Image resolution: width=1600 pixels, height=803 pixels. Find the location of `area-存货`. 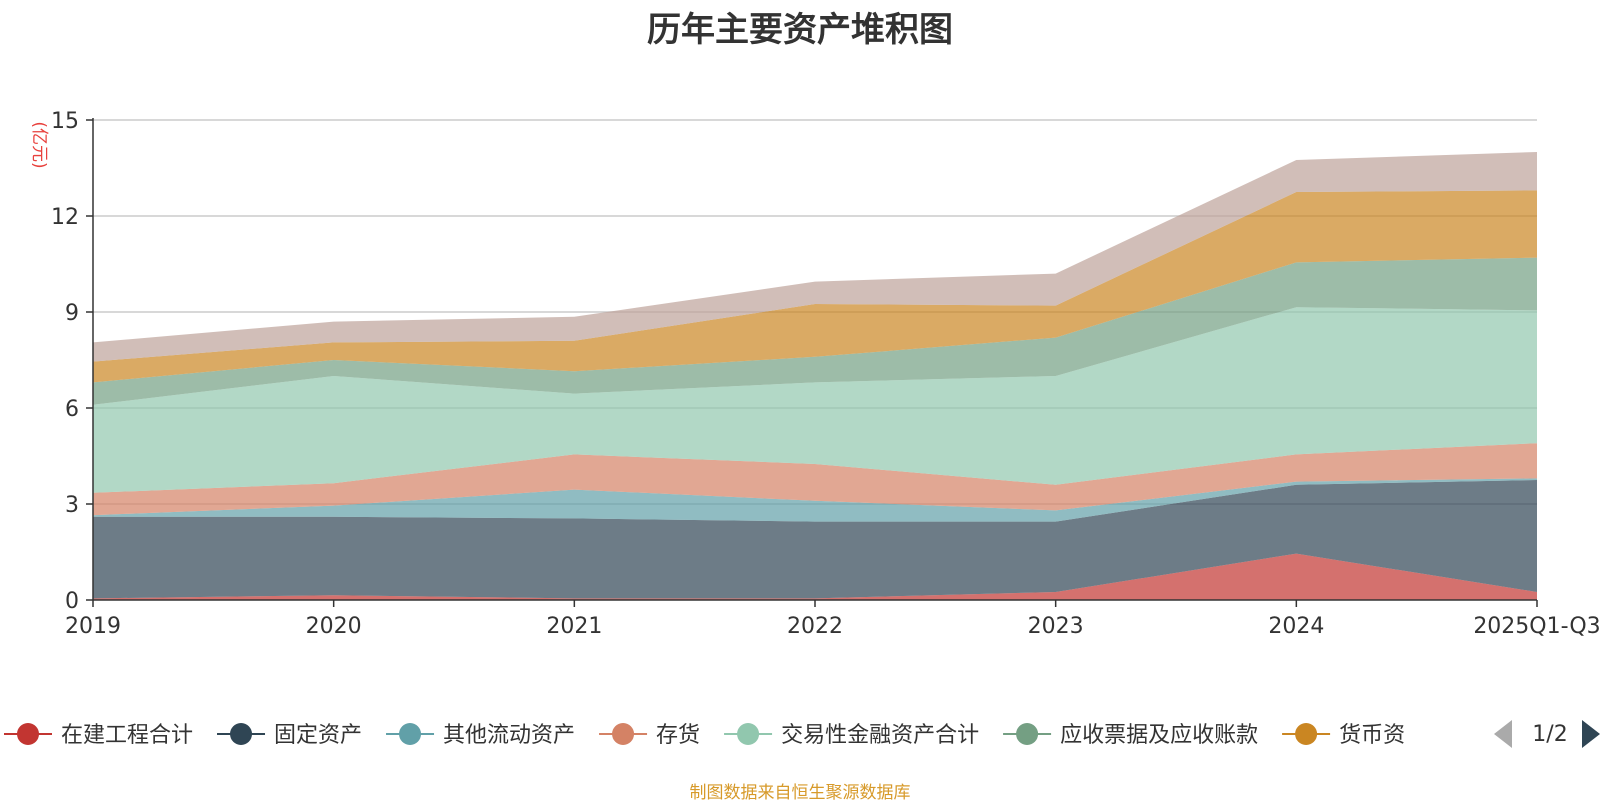

area-存货 is located at coordinates (815, 479).